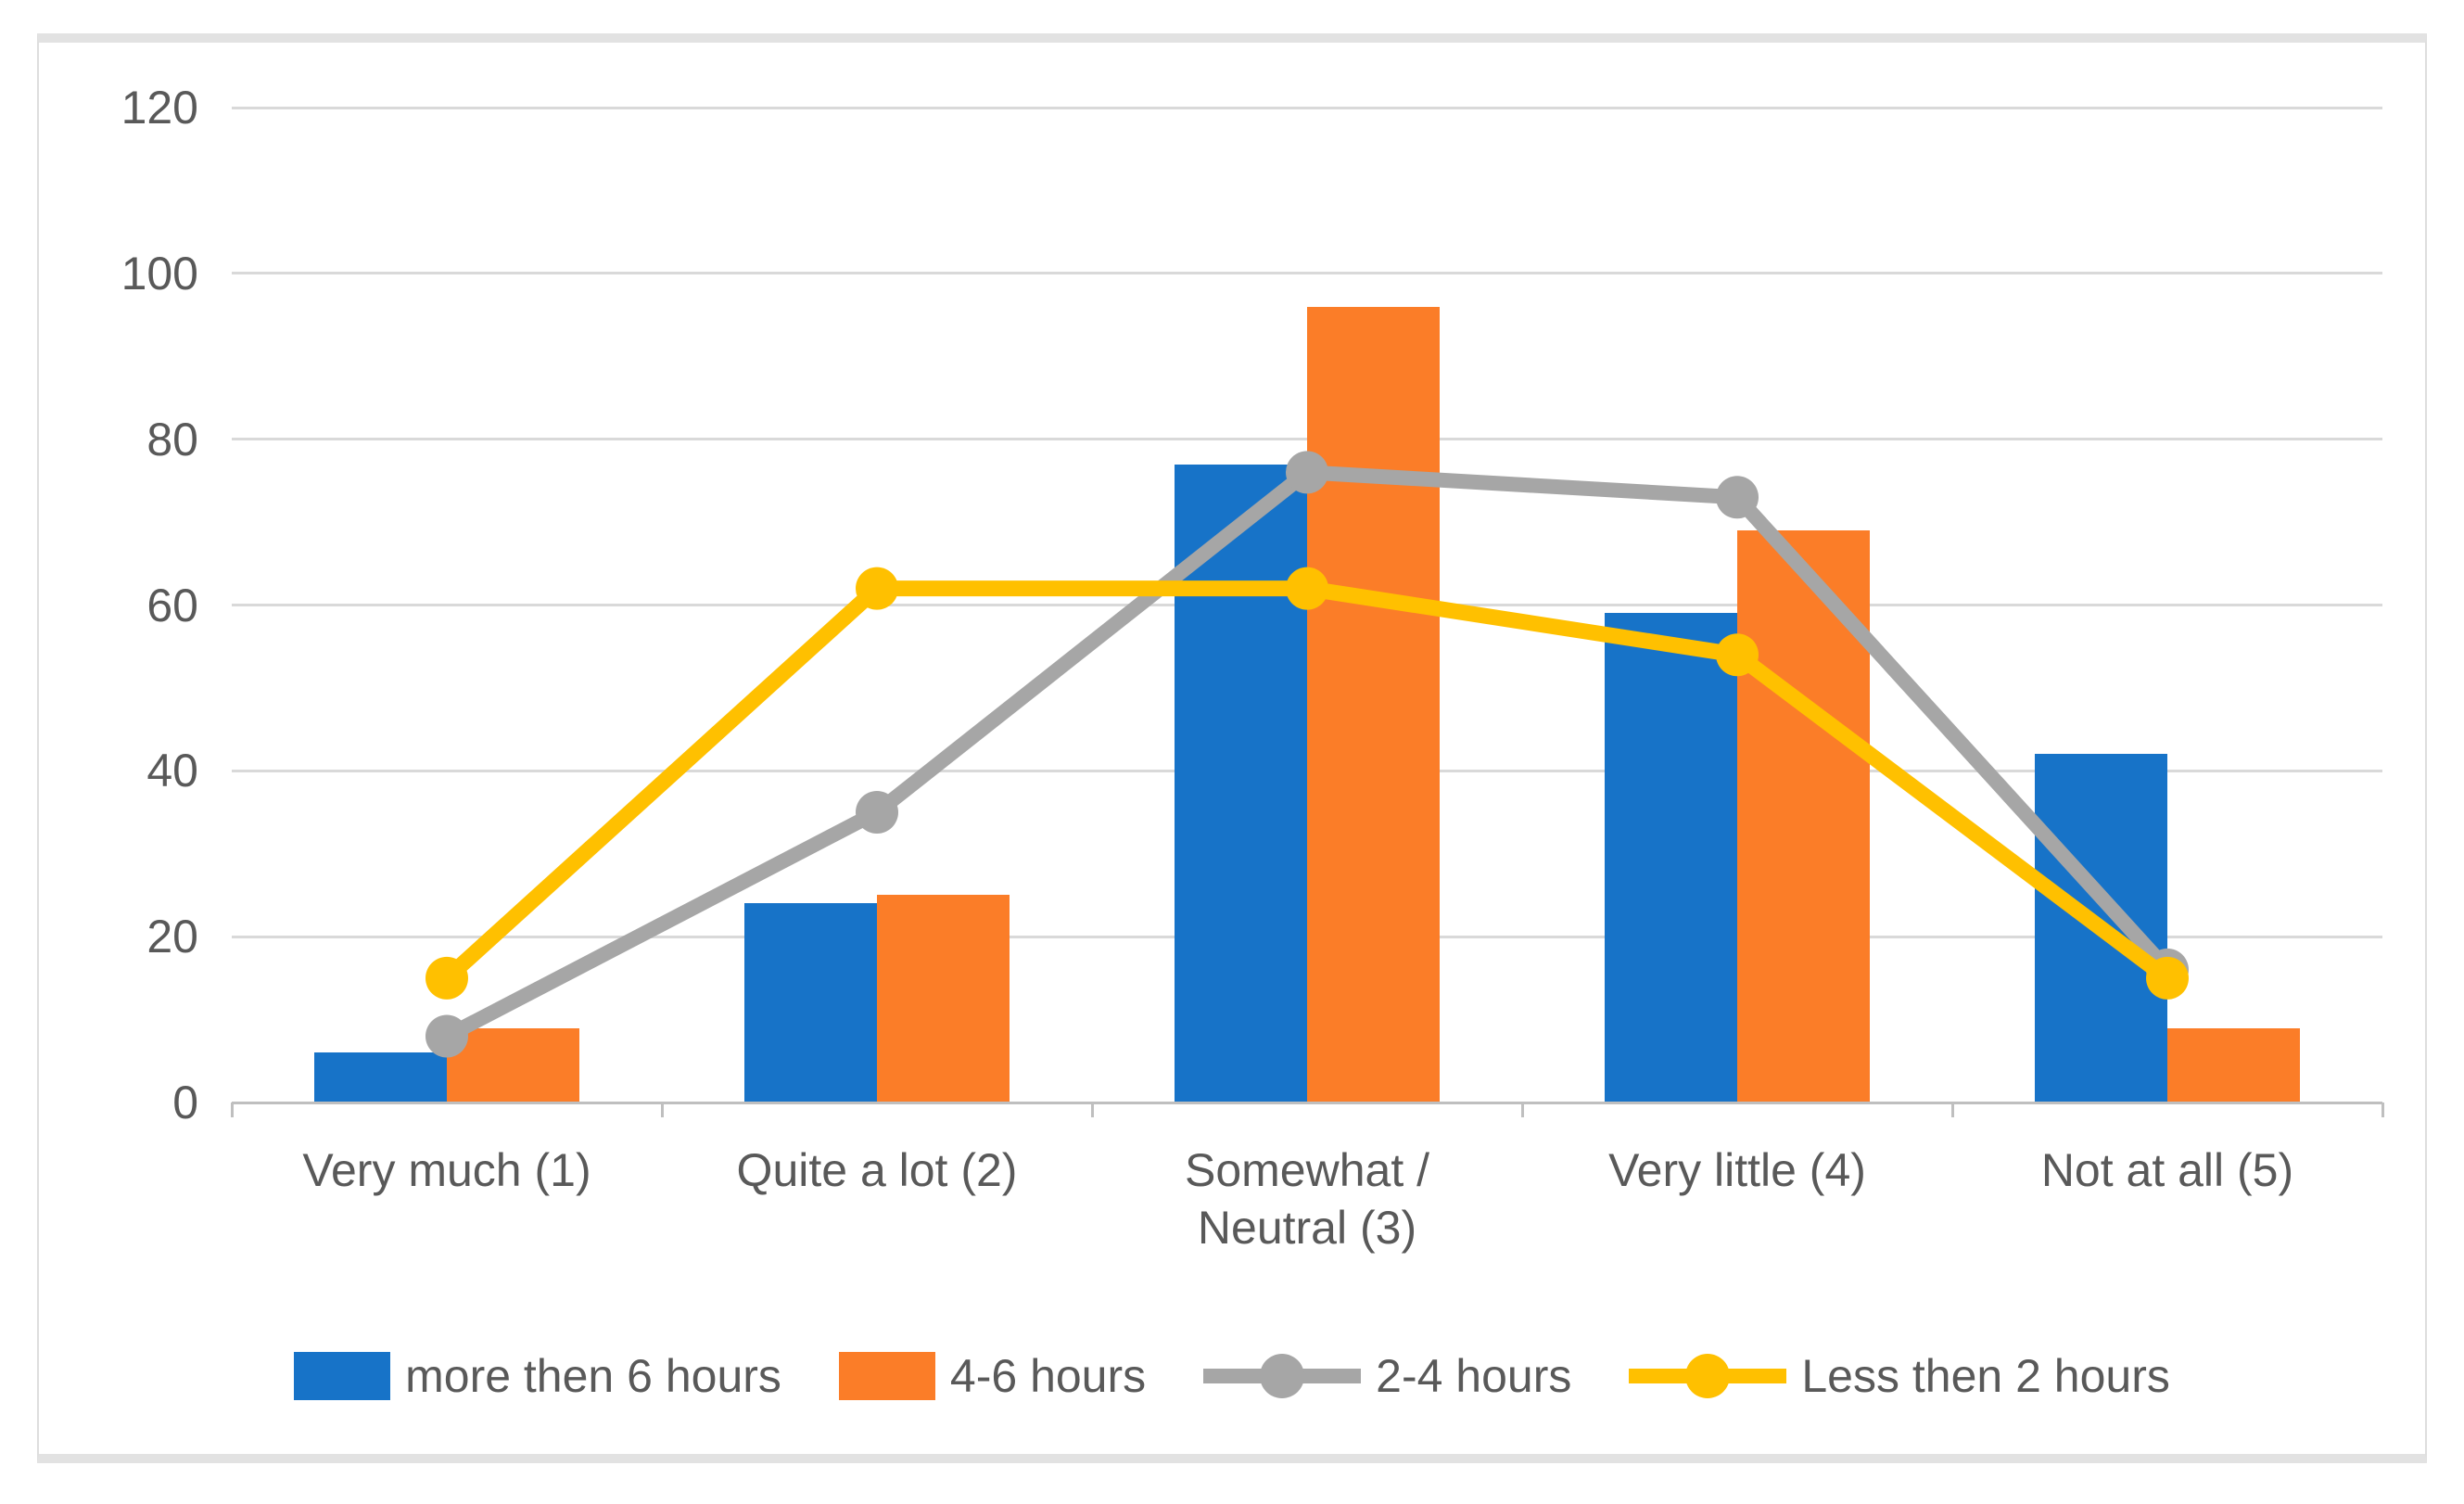  Describe the element at coordinates (1307, 588) in the screenshot. I see `marker-line2-cat3` at that location.